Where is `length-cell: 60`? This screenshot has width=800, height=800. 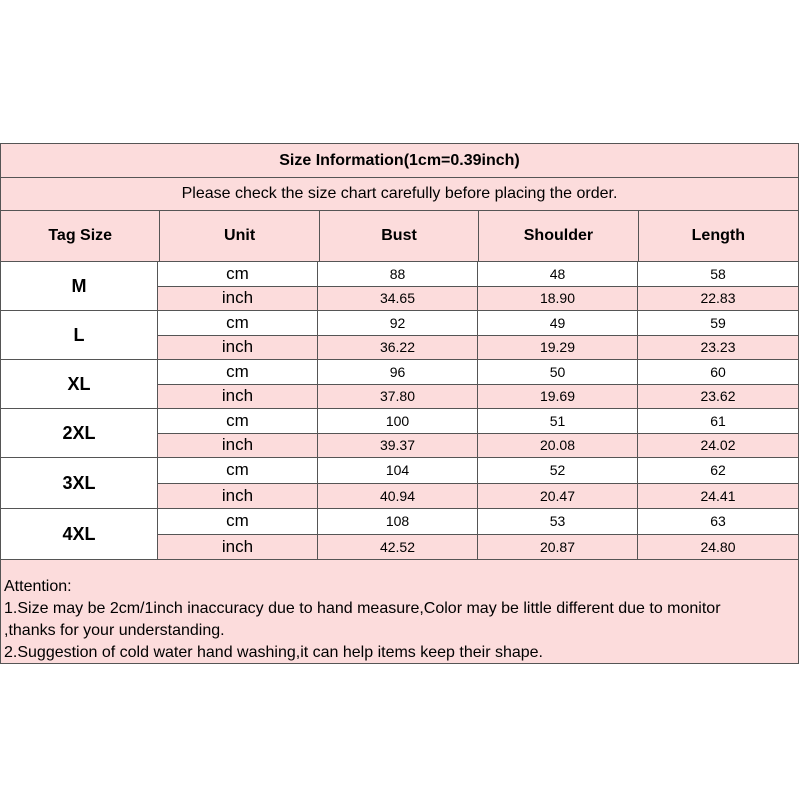
length-cell: 60 is located at coordinates (718, 371).